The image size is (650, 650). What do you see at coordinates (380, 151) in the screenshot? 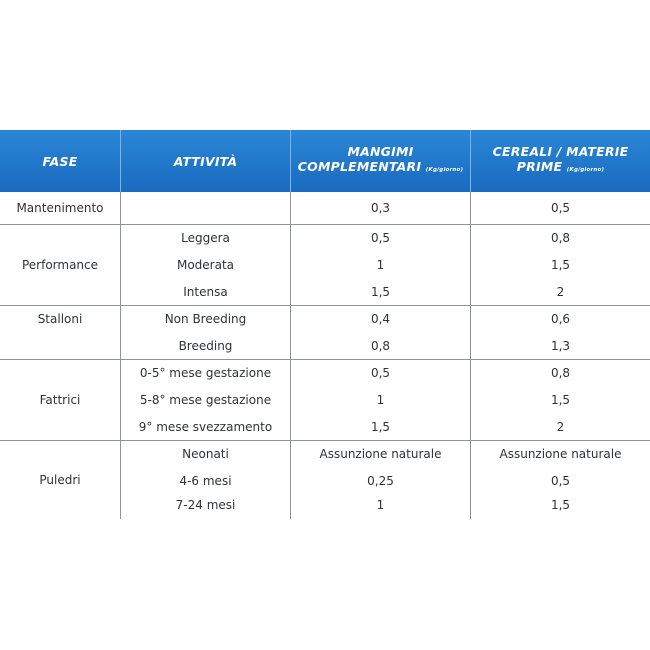
I see `header-mangimi-line1: MANGIMI` at bounding box center [380, 151].